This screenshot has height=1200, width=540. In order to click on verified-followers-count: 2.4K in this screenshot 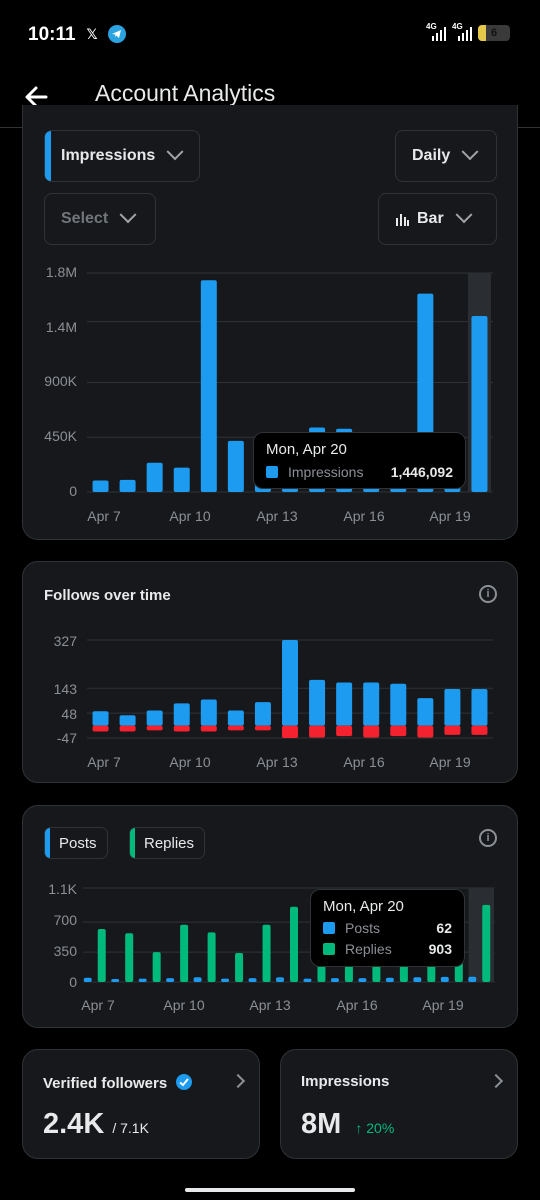, I will do `click(74, 1124)`.